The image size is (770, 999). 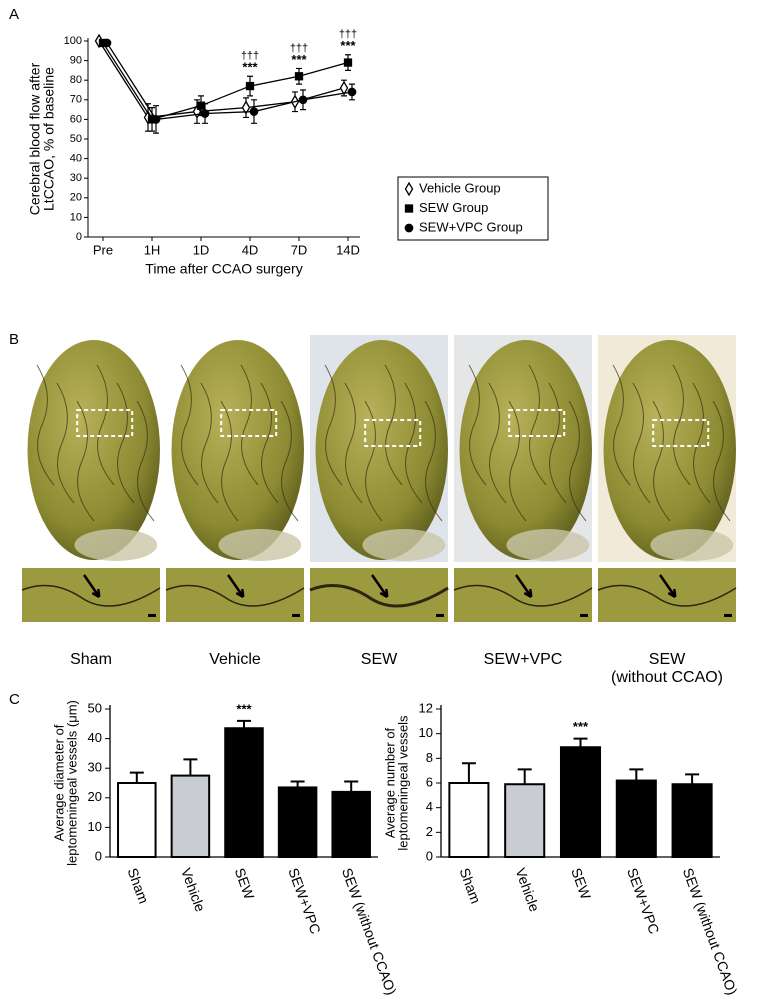 I want to click on x-tick-label: 1D, so click(x=201, y=249).